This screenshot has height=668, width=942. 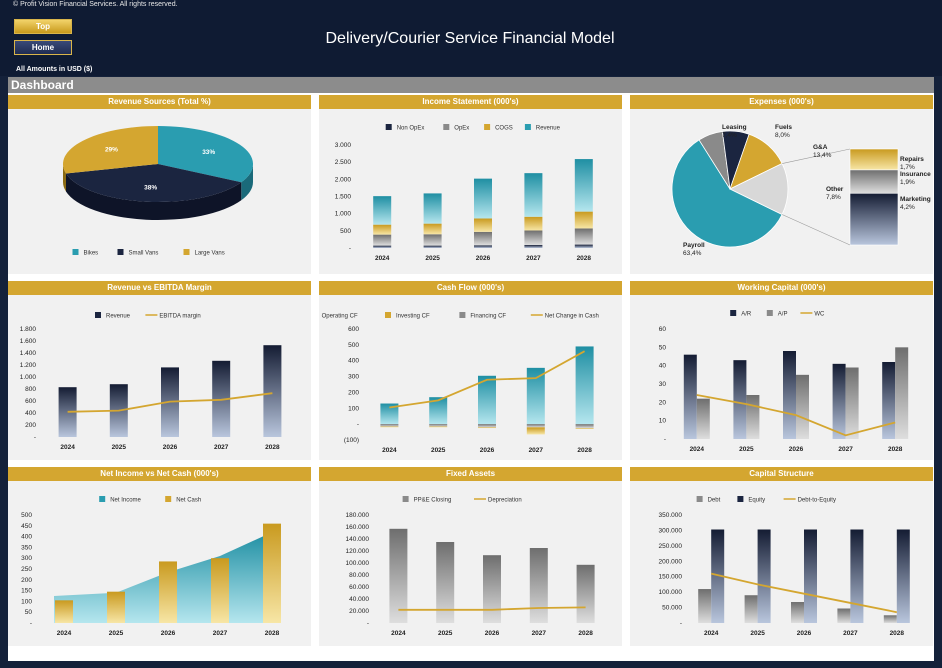 What do you see at coordinates (781, 102) in the screenshot?
I see `panel-title: Expenses (000's)` at bounding box center [781, 102].